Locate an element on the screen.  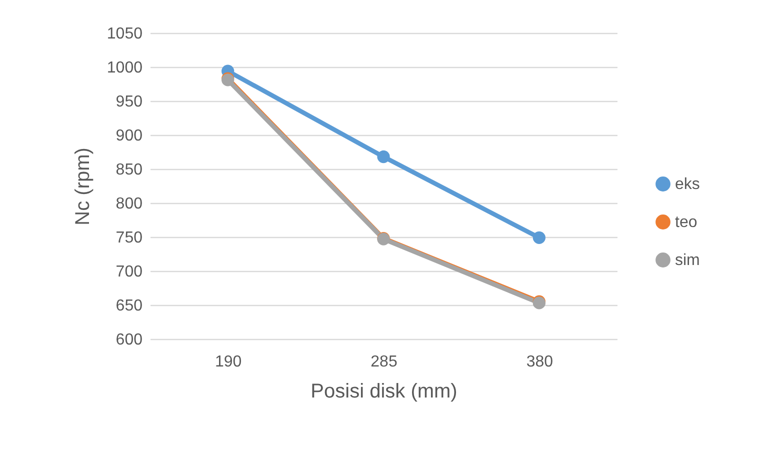
y-tick-label: 950 is located at coordinates (129, 102).